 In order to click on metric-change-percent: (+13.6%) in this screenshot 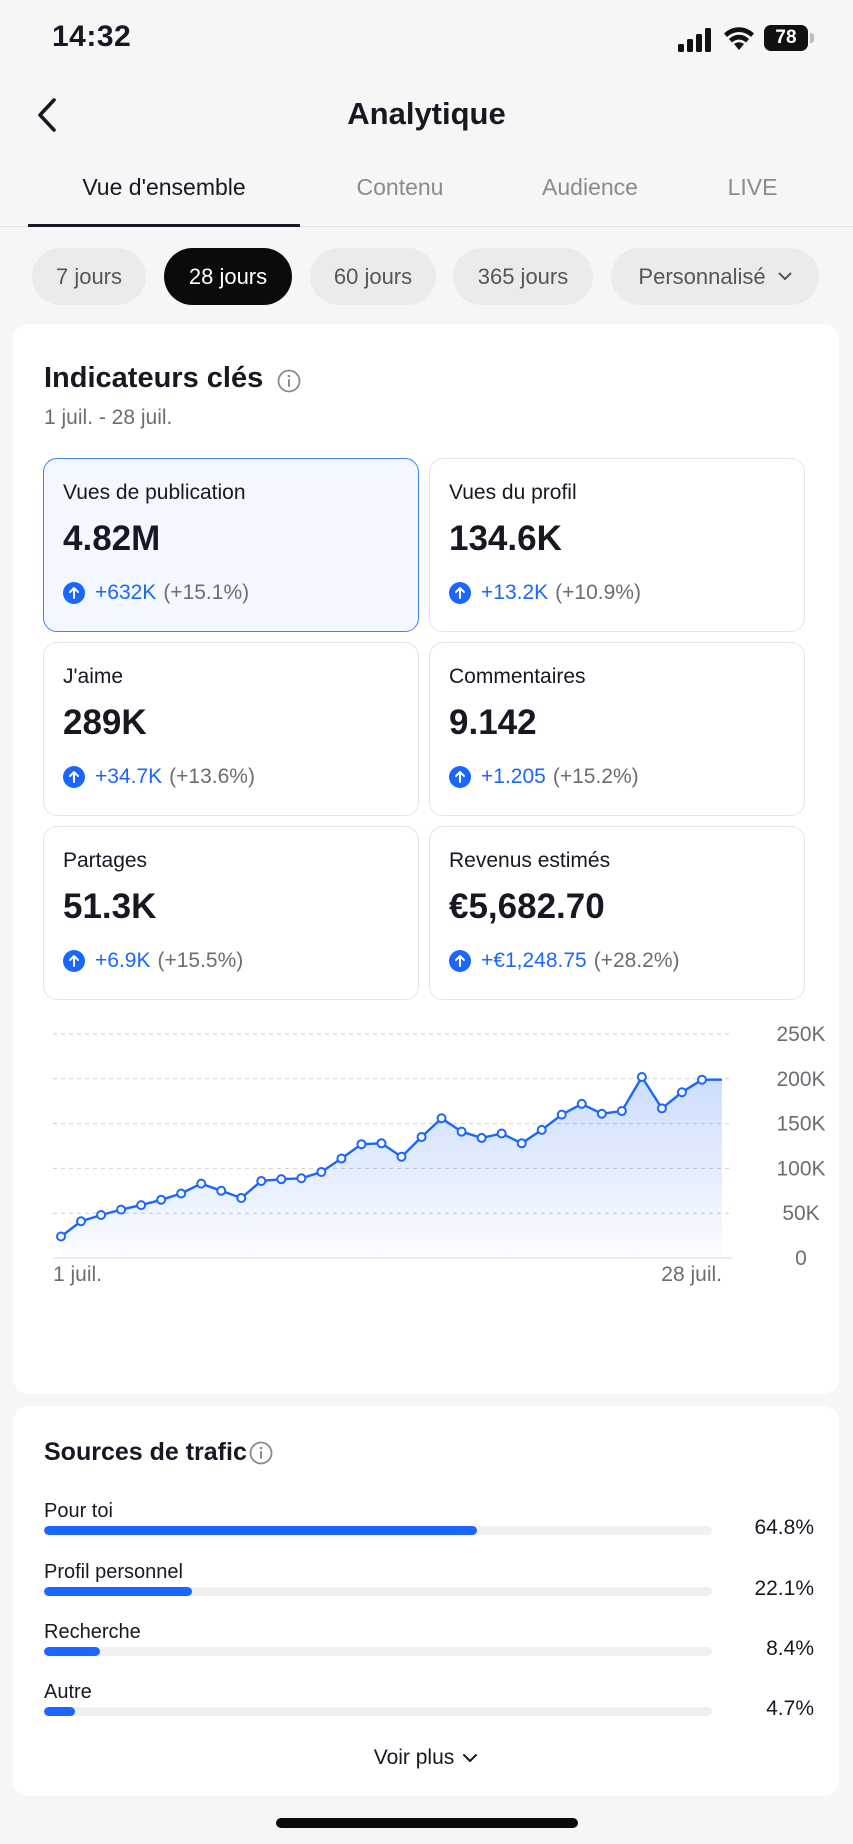, I will do `click(212, 776)`.